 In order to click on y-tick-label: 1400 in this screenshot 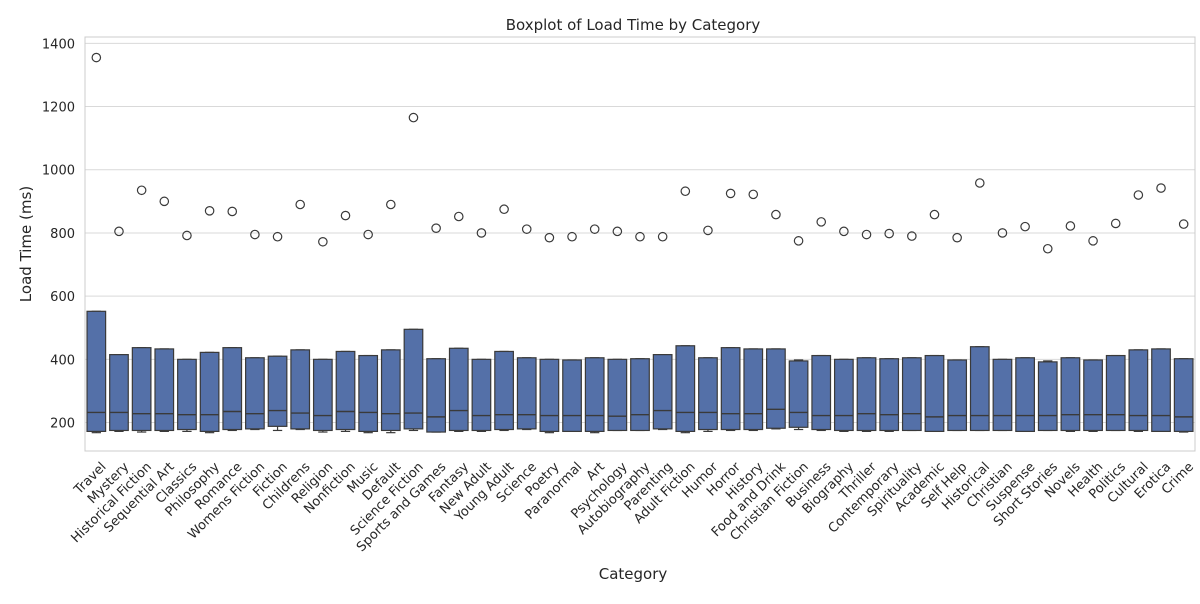, I will do `click(58, 44)`.